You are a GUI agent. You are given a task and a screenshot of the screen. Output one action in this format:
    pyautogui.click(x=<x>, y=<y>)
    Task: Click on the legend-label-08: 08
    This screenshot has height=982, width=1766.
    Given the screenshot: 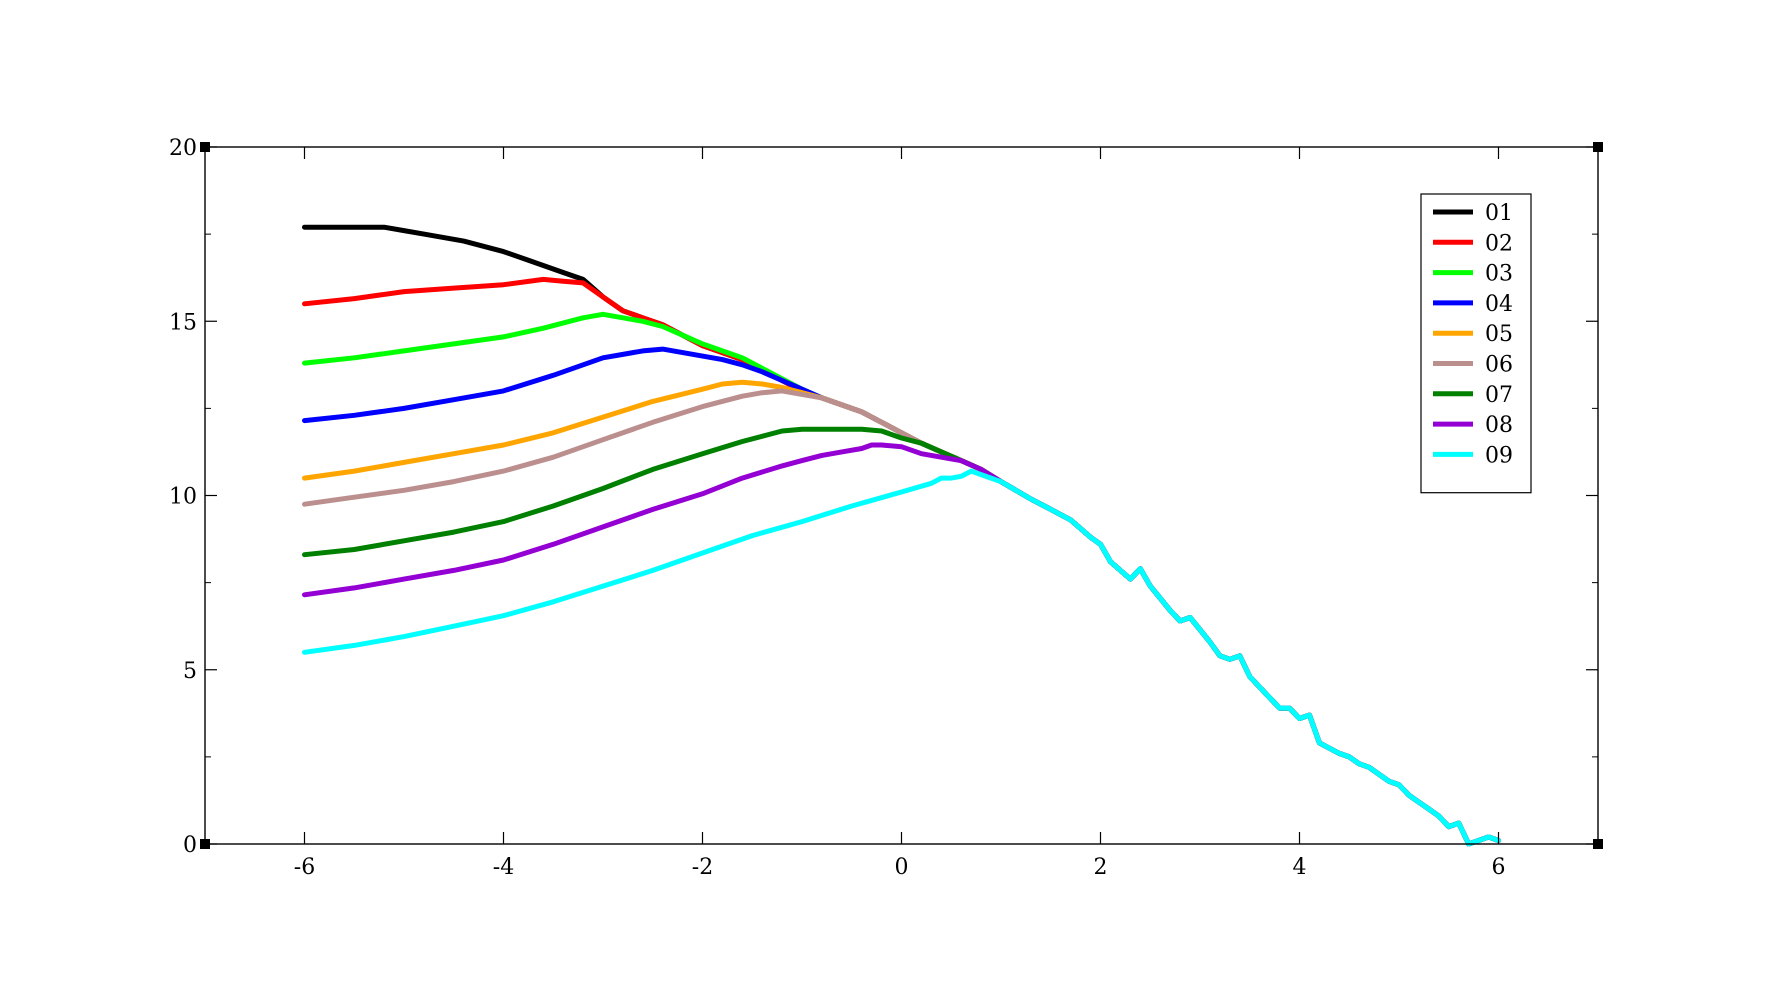 What is the action you would take?
    pyautogui.click(x=1499, y=425)
    